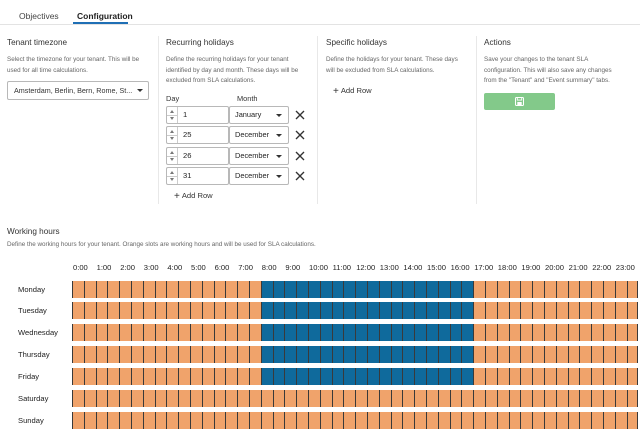  Describe the element at coordinates (300, 135) in the screenshot. I see `remove-row-button` at that location.